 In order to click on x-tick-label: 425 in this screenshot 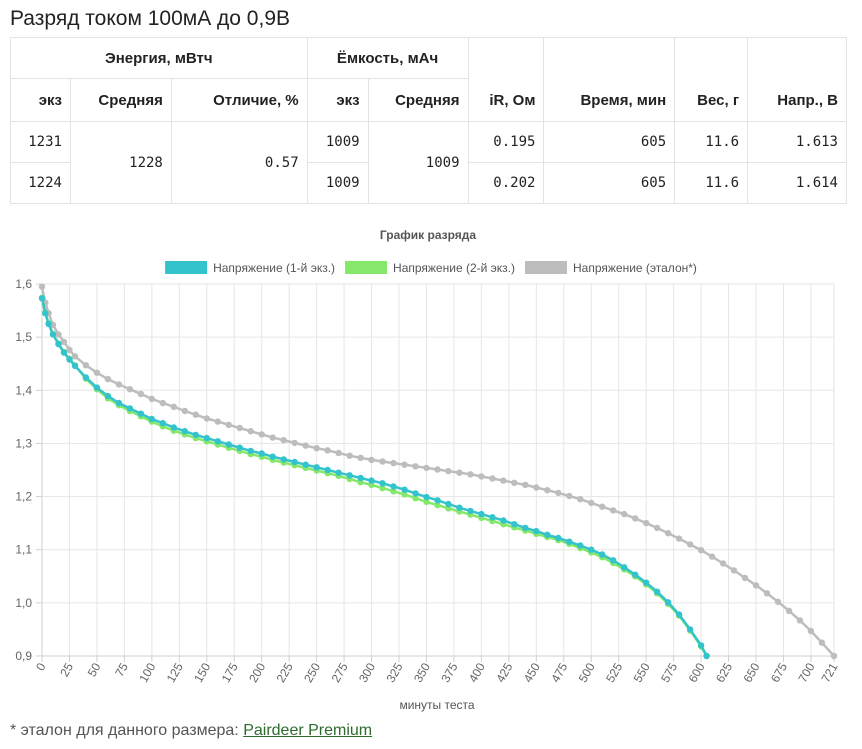, I will do `click(504, 672)`.